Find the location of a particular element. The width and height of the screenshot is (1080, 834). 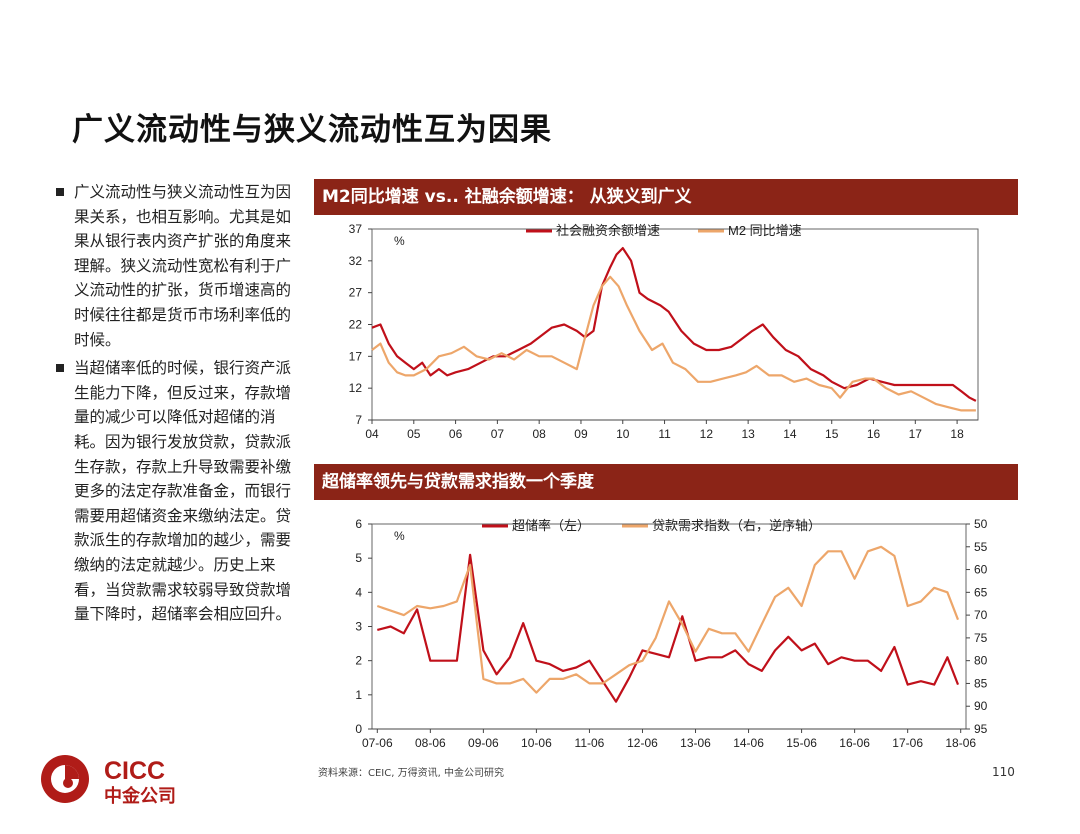

y-tick-label: 1 is located at coordinates (358, 695).